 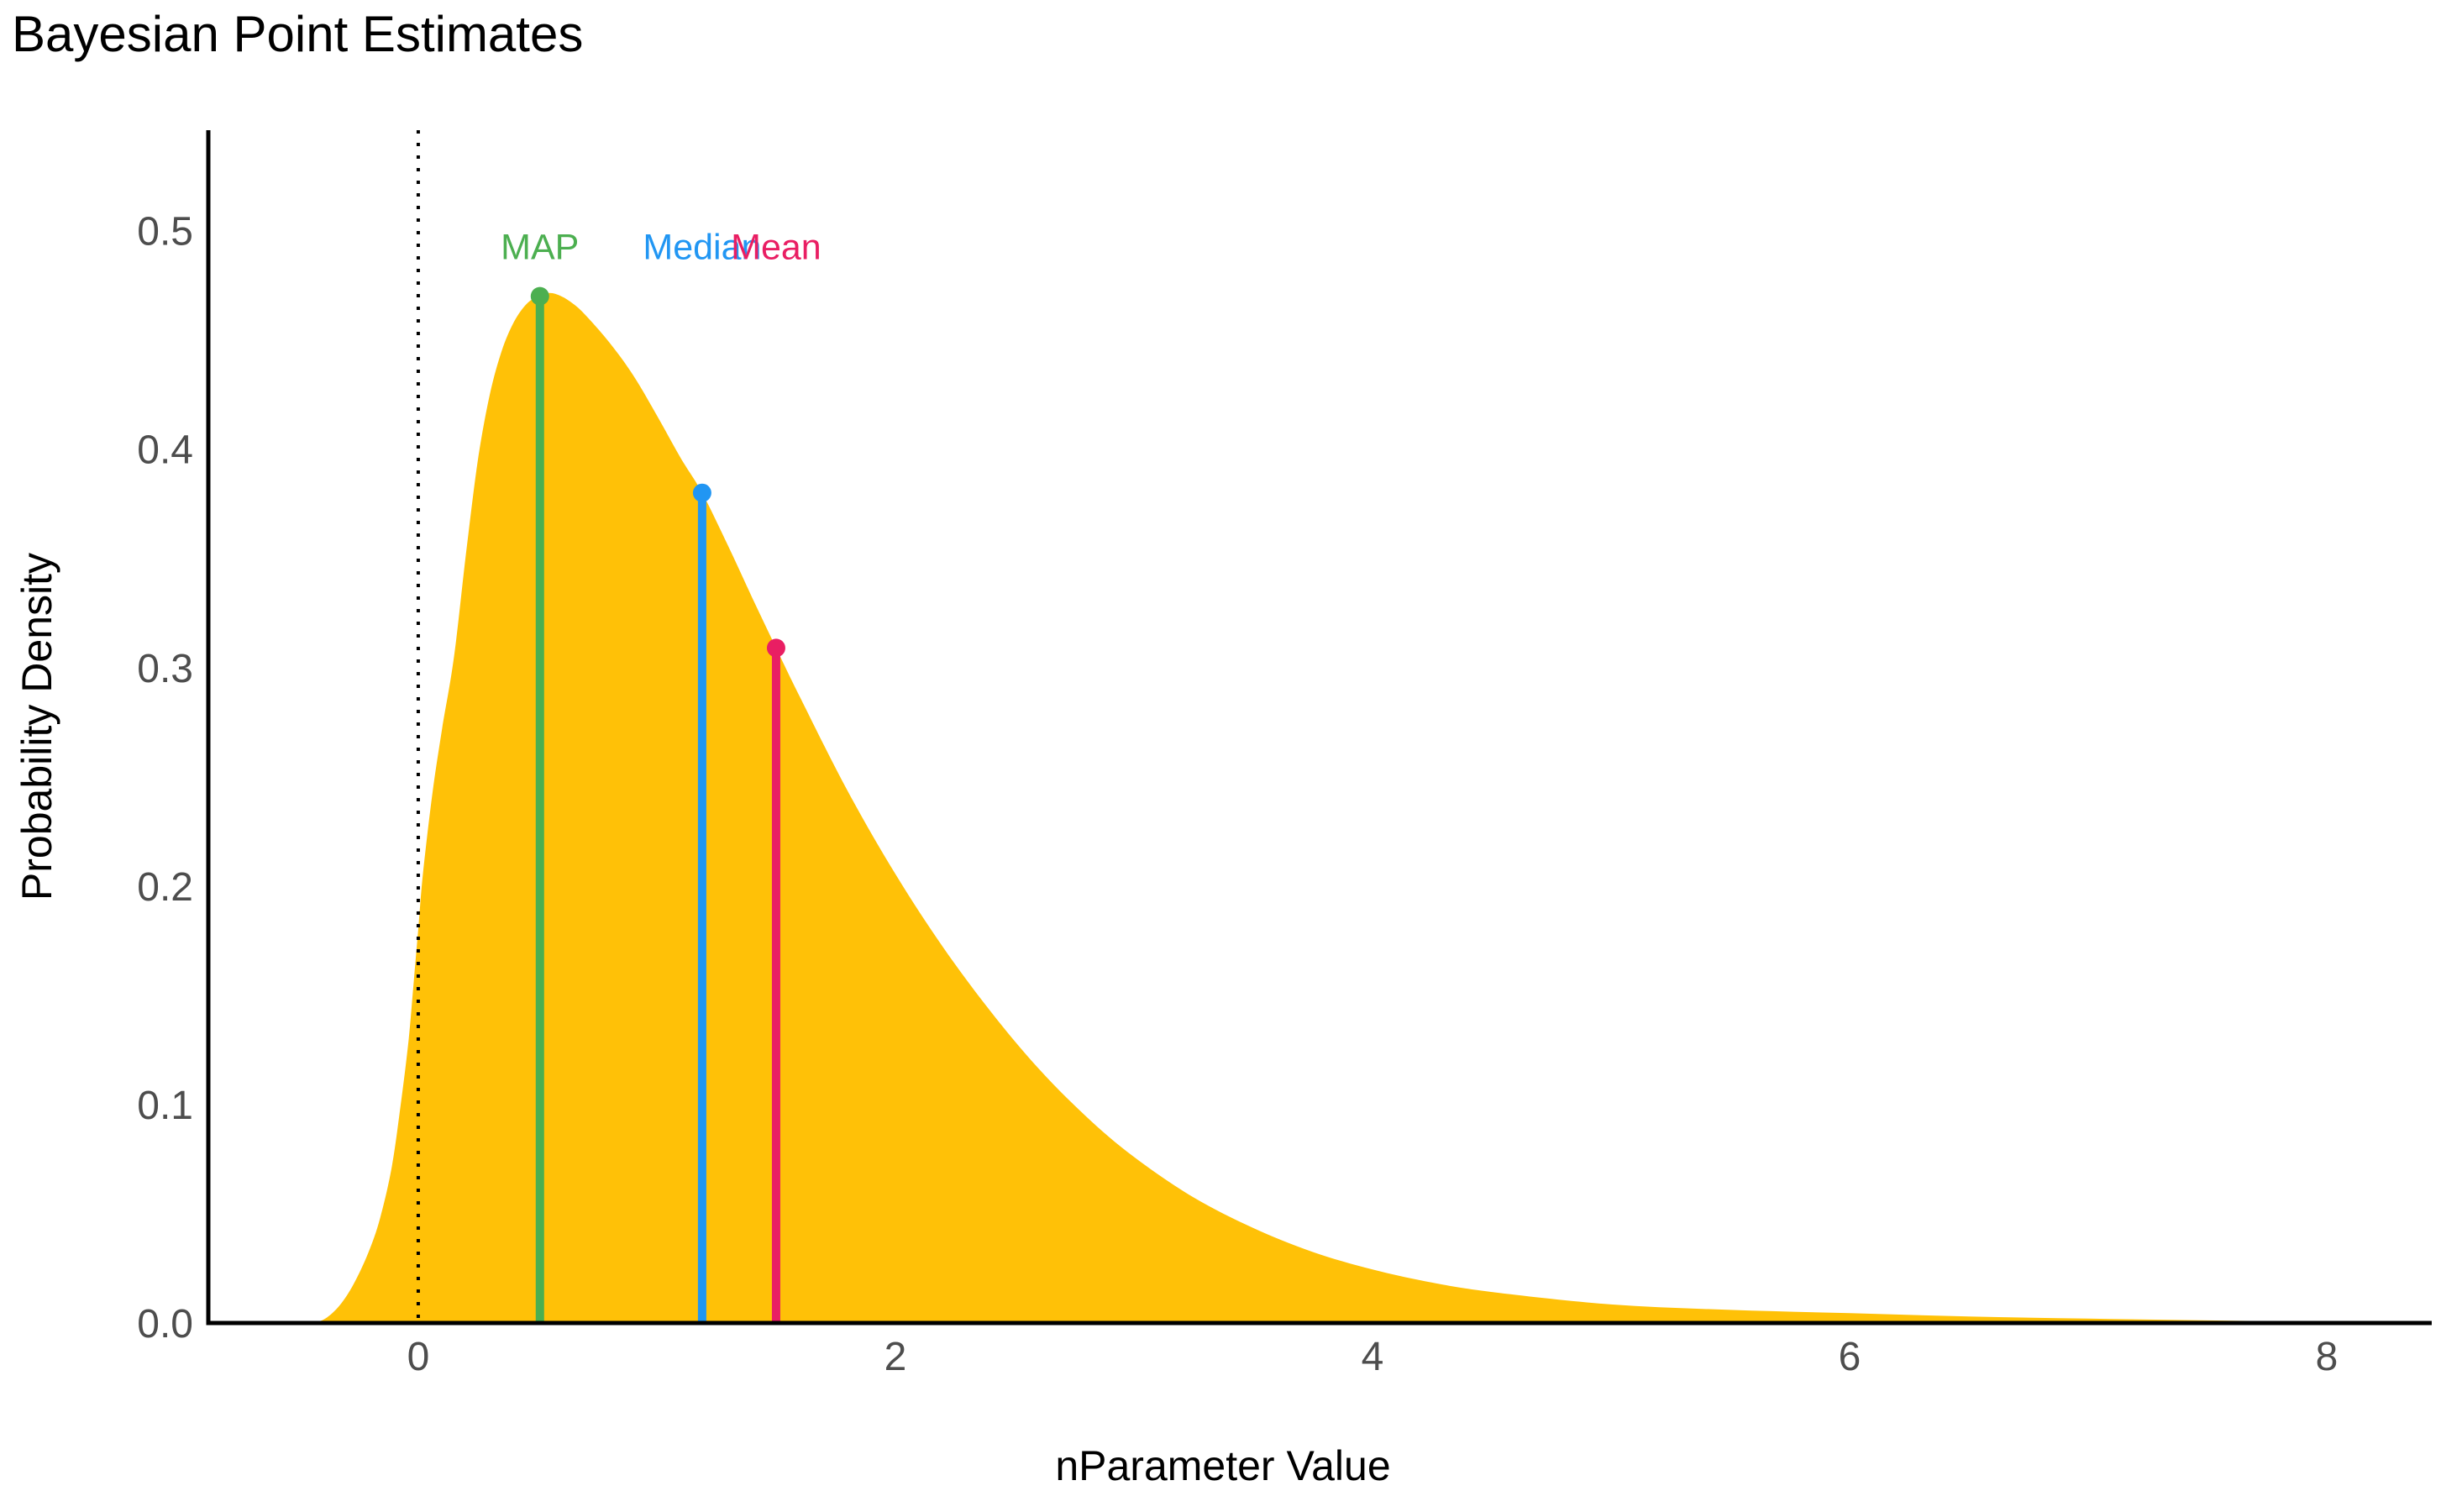 I want to click on median-label: Median, so click(x=702, y=248).